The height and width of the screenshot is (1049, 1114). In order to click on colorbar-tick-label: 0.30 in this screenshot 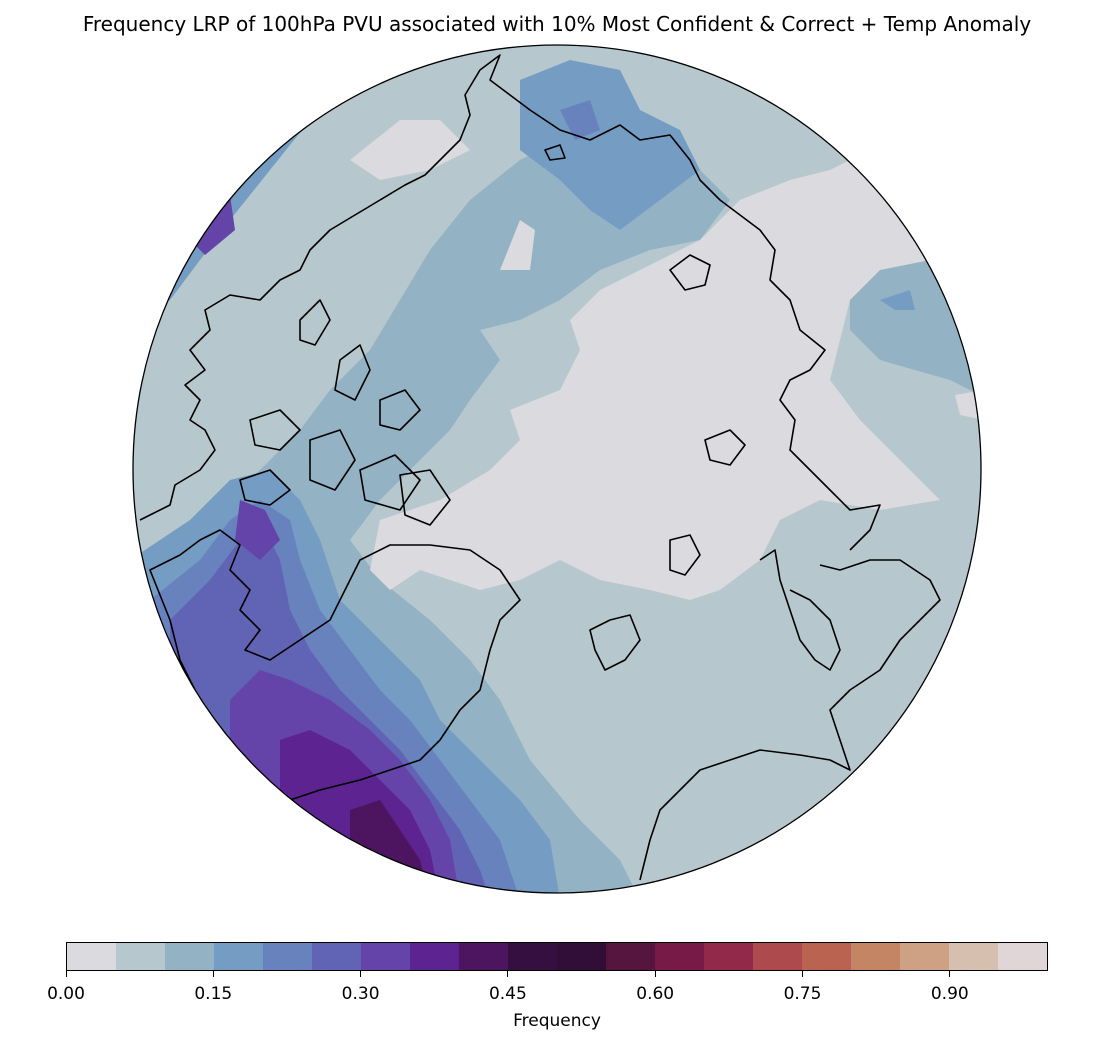, I will do `click(360, 994)`.